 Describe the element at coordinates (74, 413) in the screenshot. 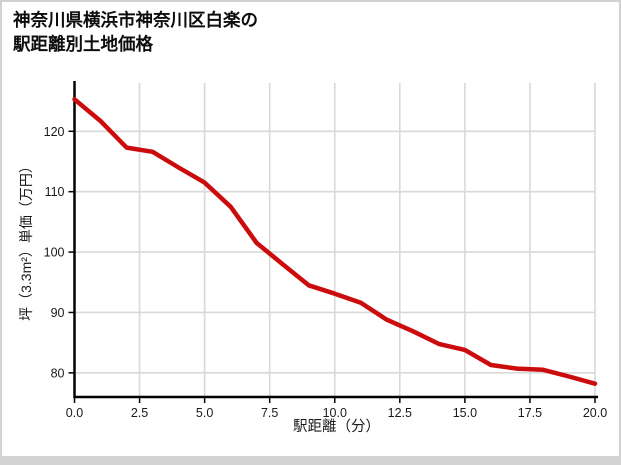

I see `x-tick-label: 0.0` at that location.